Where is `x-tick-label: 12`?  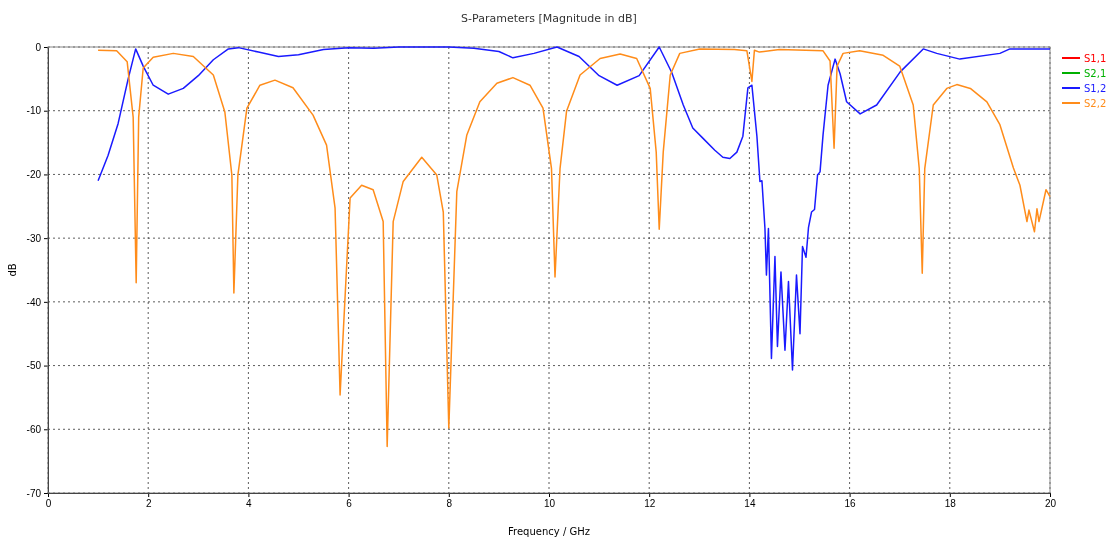 x-tick-label: 12 is located at coordinates (650, 504).